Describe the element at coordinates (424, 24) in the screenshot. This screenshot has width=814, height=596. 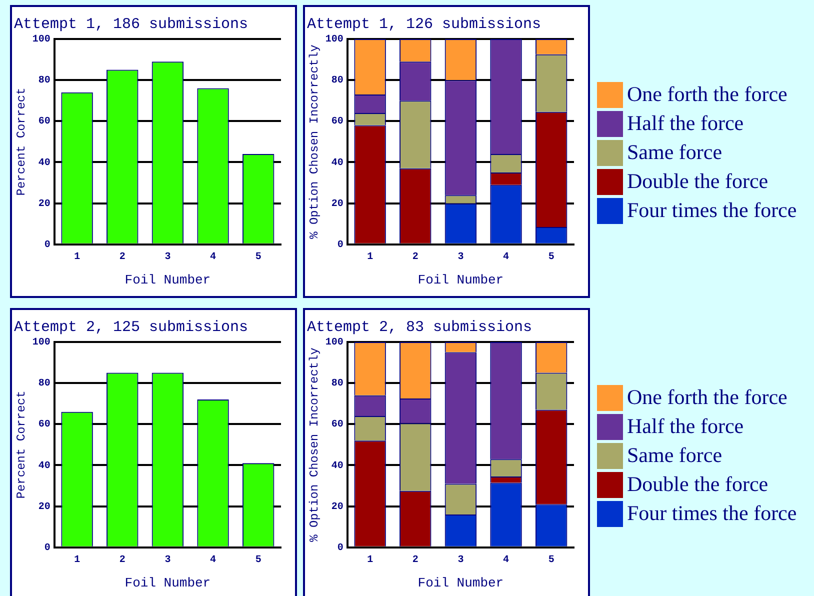
I see `chart-title: Attempt 1, 126 submissions` at that location.